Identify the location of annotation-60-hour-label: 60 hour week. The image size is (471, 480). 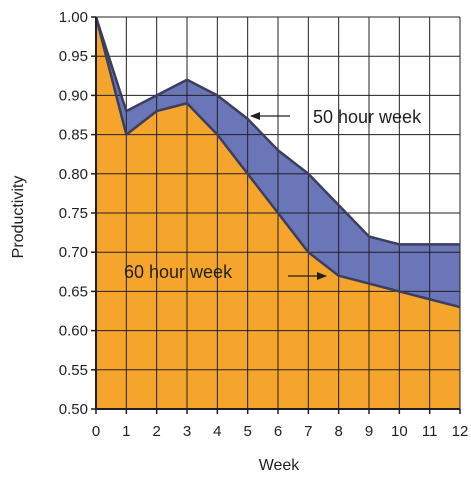
(178, 272).